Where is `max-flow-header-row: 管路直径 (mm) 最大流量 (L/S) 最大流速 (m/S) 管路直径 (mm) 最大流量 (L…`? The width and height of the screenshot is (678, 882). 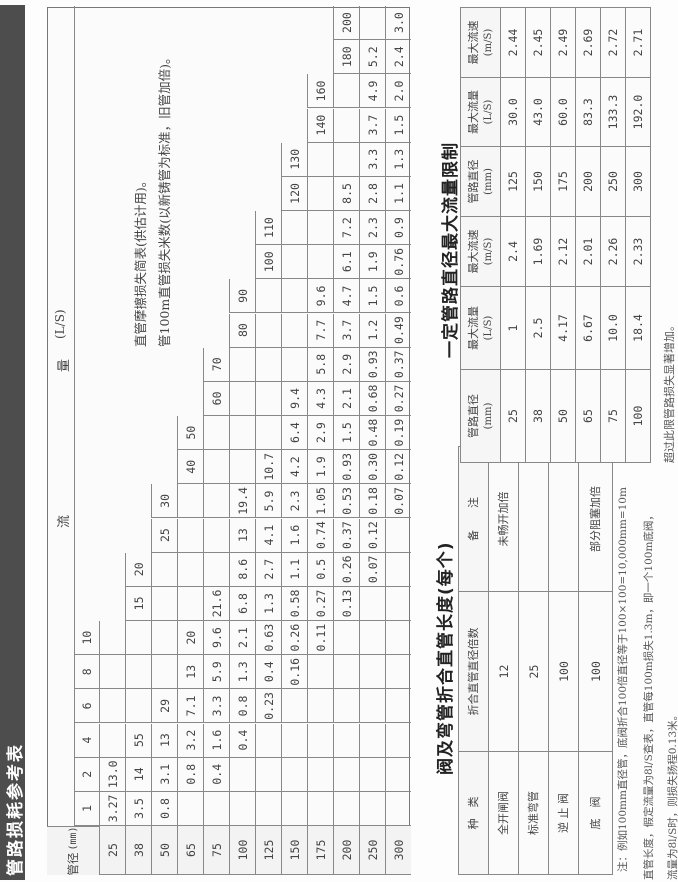 max-flow-header-row: 管路直径 (mm) 最大流量 (L/S) 最大流速 (m/S) 管路直径 (mm) 最大流量 (L… is located at coordinates (480, 235).